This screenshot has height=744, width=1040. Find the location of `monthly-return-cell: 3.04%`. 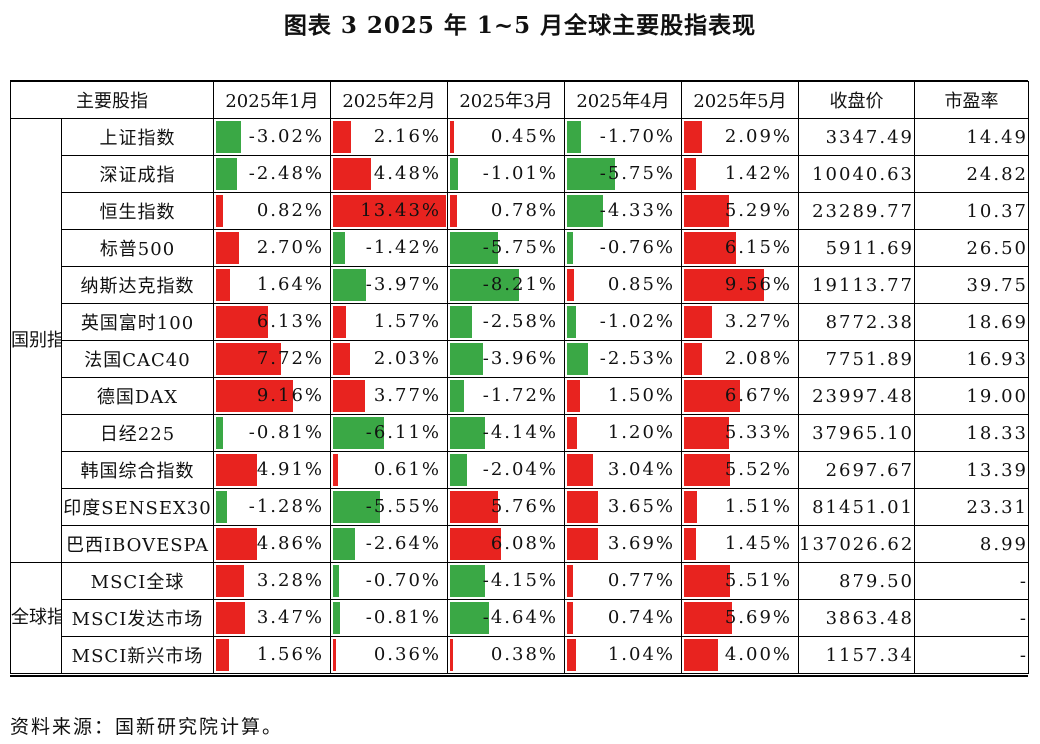

monthly-return-cell: 3.04% is located at coordinates (623, 470).